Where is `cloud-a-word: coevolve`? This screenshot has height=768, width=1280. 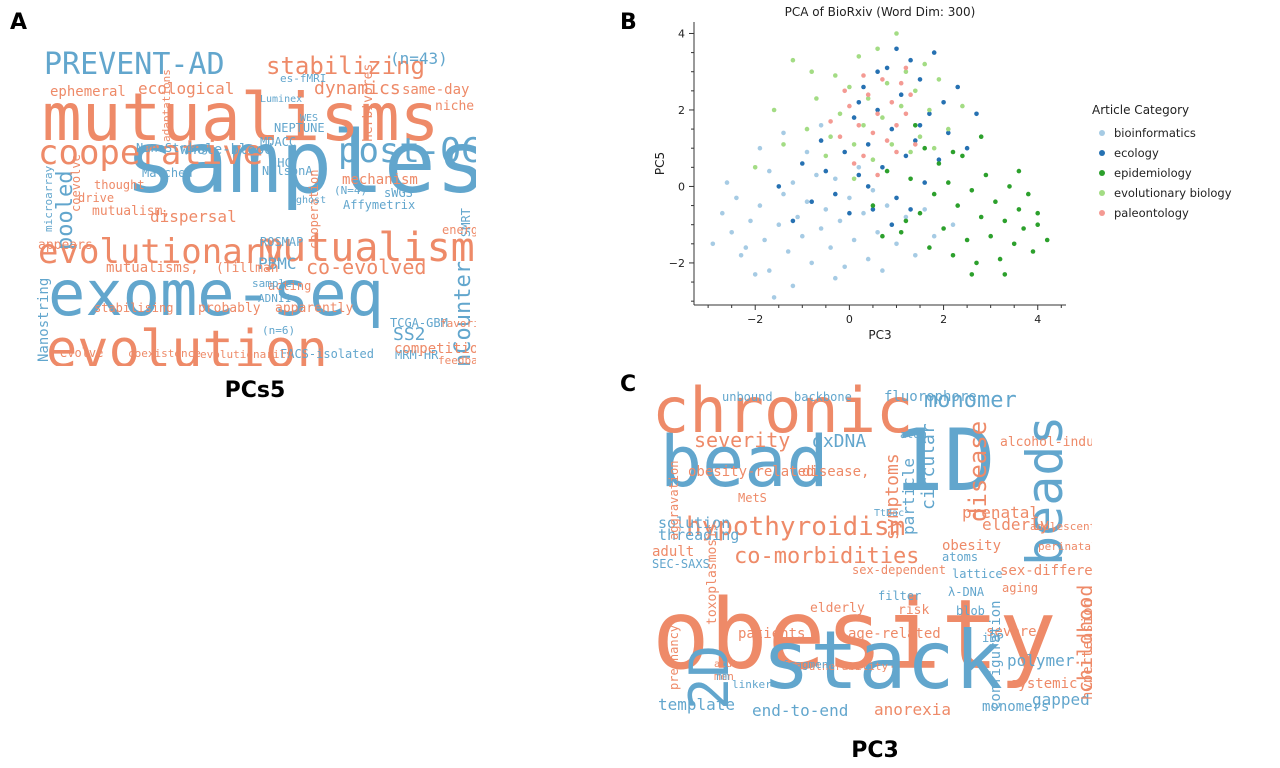
cloud-a-word: coevolve is located at coordinates (76, 183).